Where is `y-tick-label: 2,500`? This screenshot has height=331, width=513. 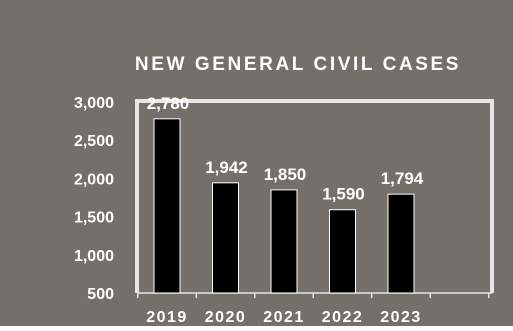 y-tick-label: 2,500 is located at coordinates (94, 141).